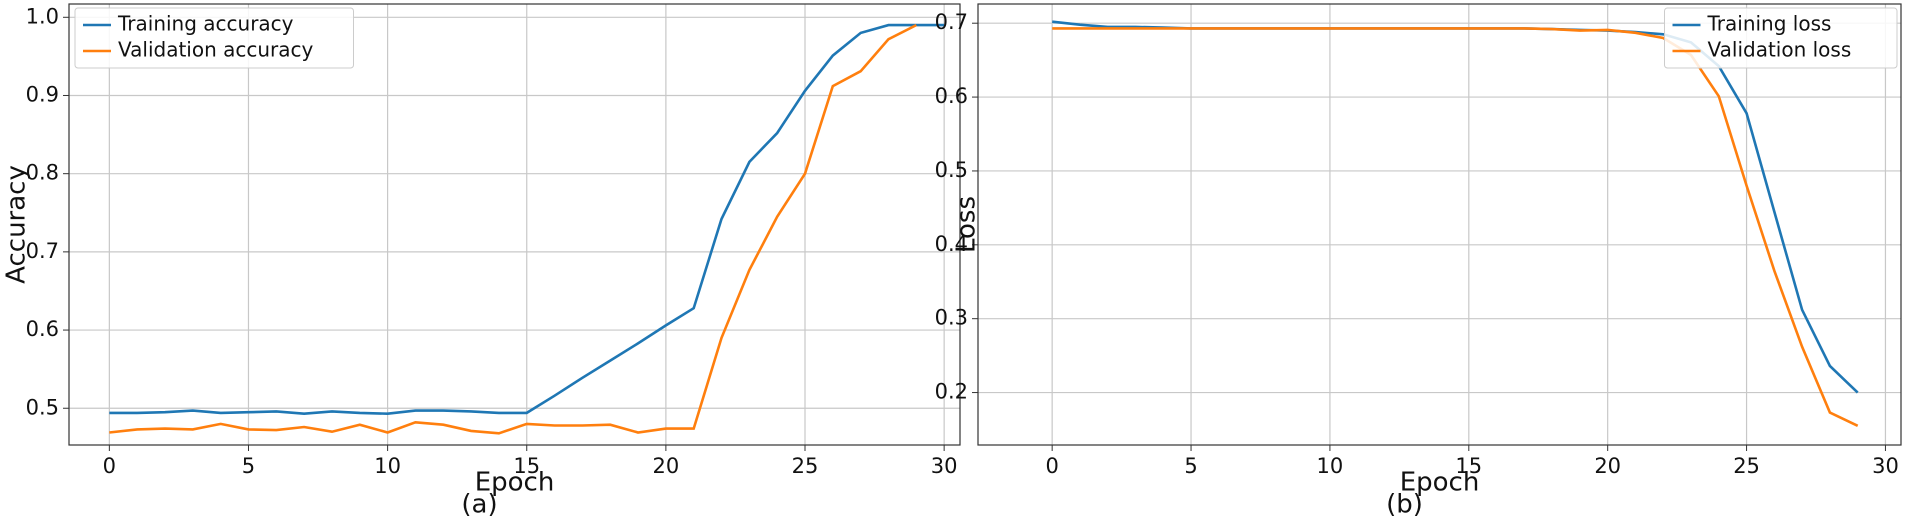  What do you see at coordinates (17, 224) in the screenshot?
I see `y-axis-label: Accuracy` at bounding box center [17, 224].